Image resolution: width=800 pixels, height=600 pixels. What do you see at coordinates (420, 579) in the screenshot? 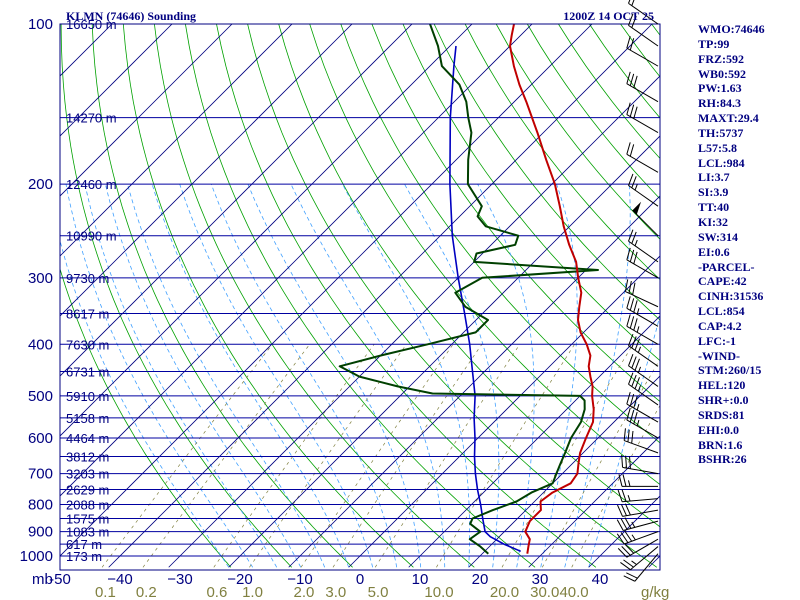
I see `temperature-tick-label: 10` at bounding box center [420, 579].